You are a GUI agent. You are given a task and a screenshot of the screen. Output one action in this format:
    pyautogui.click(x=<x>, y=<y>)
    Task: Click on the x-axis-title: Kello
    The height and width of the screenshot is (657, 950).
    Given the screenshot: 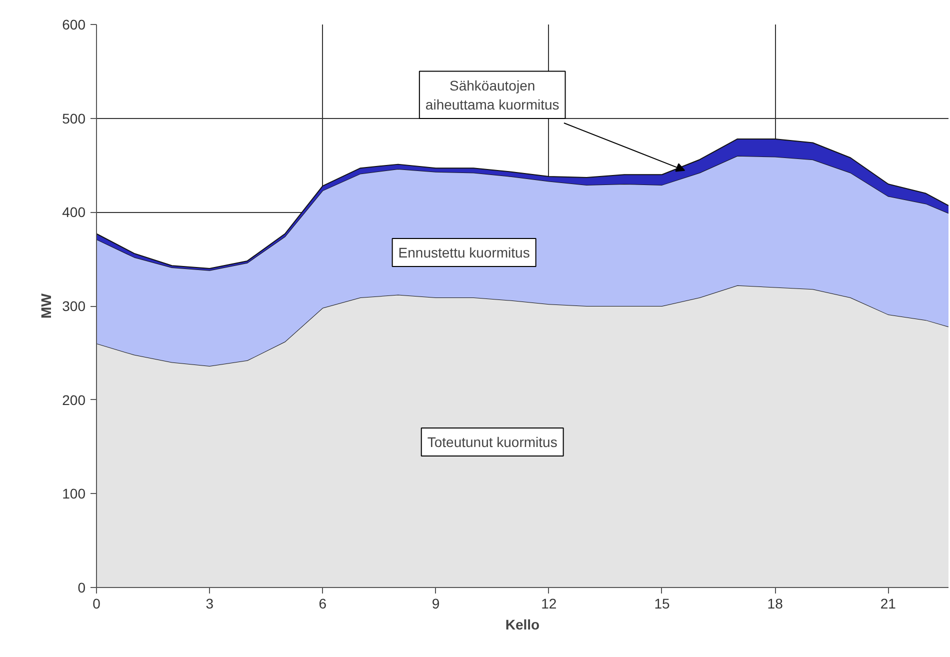 What is the action you would take?
    pyautogui.click(x=522, y=624)
    